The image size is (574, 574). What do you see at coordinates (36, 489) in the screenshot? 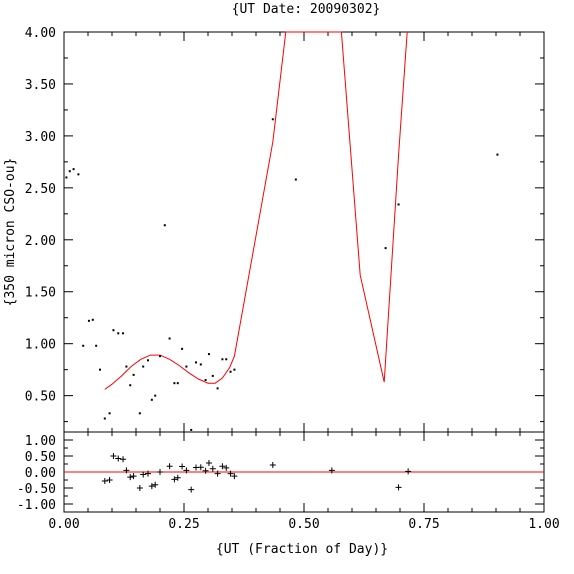
I see `residual-y-tick-label: -0.50` at bounding box center [36, 489].